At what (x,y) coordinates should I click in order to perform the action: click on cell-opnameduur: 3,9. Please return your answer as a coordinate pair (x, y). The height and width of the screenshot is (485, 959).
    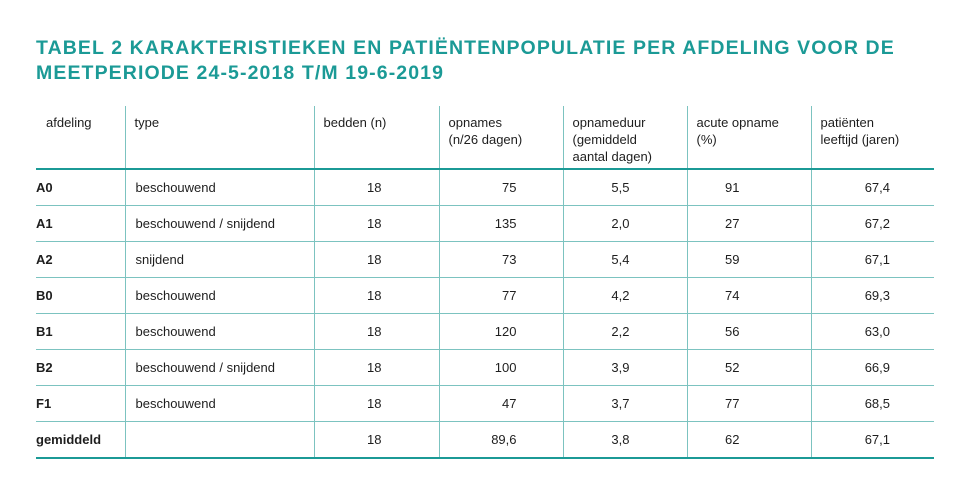
    Looking at the image, I should click on (624, 367).